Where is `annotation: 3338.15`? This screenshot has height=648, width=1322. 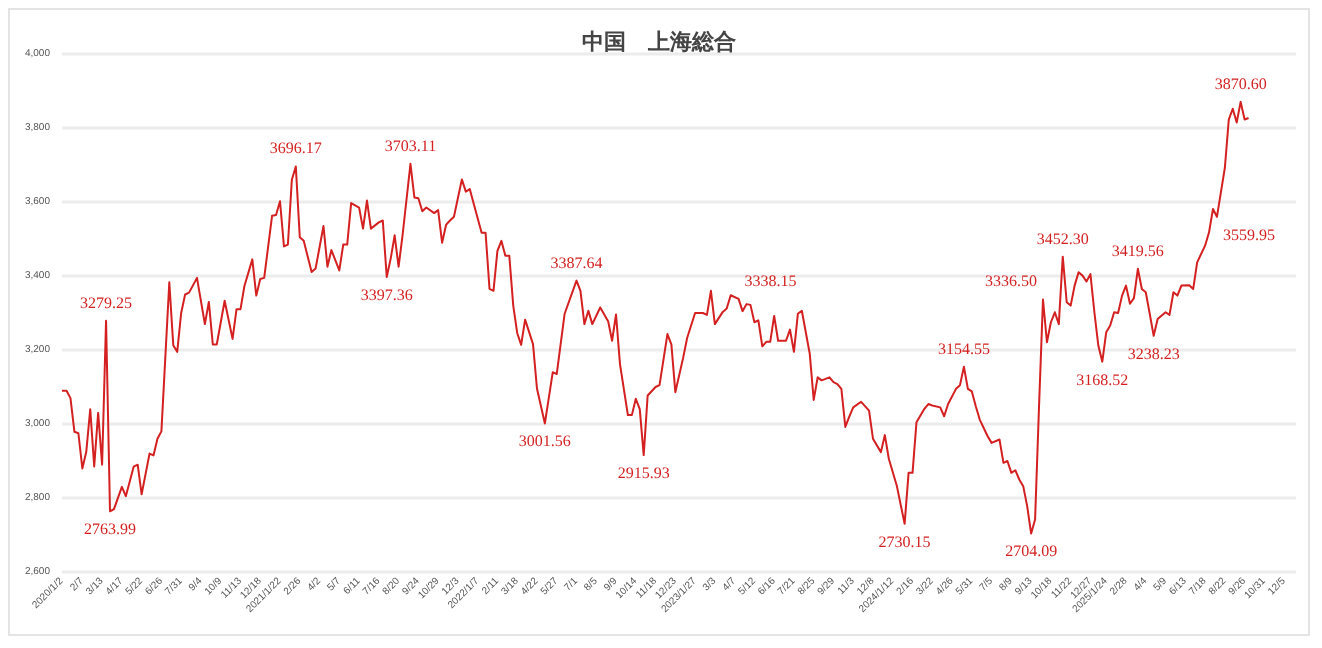 annotation: 3338.15 is located at coordinates (770, 280).